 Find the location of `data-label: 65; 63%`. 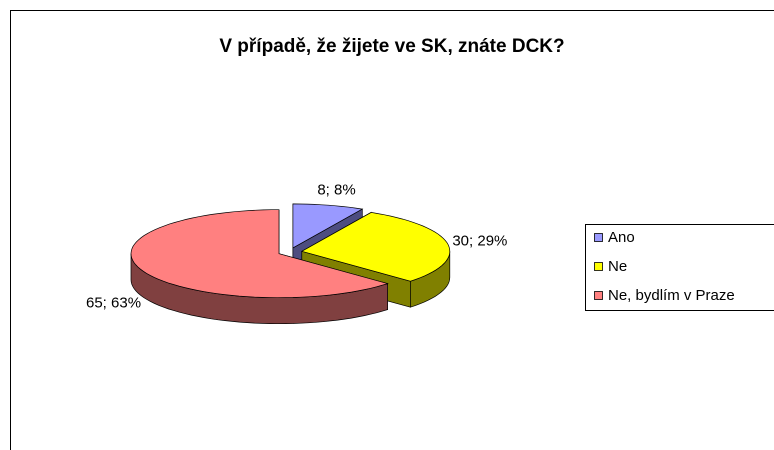

data-label: 65; 63% is located at coordinates (113, 302).